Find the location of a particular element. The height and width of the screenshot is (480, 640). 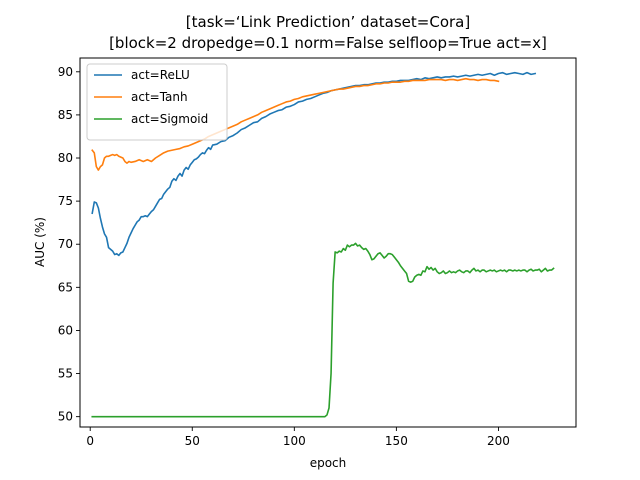

series-line-act-tanh is located at coordinates (295, 124).